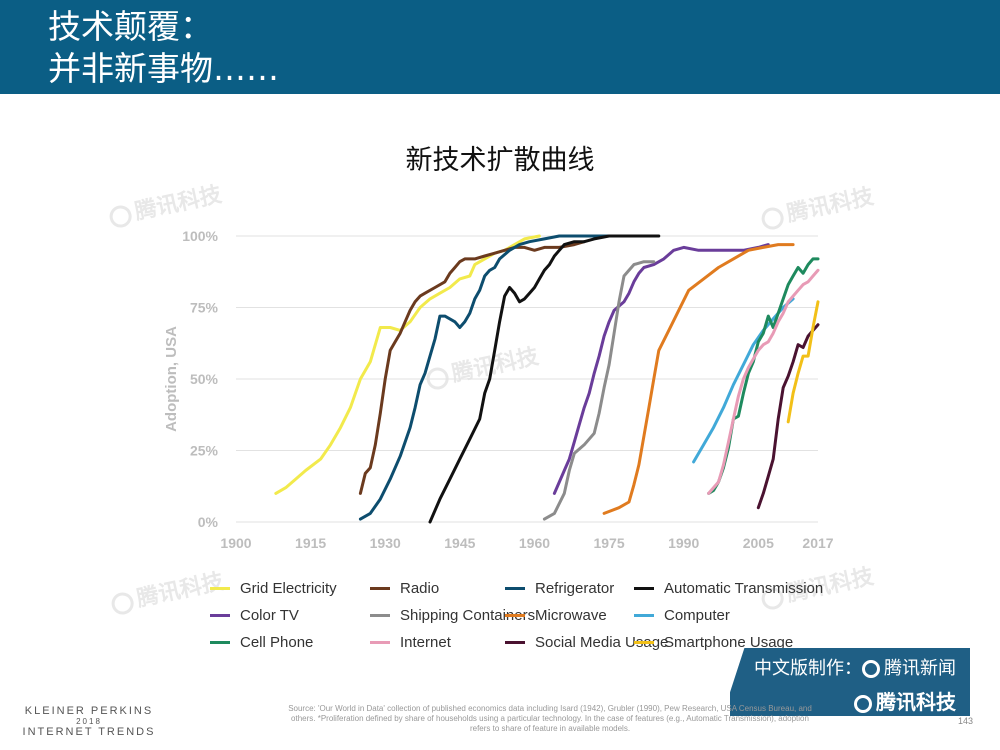 Image resolution: width=1000 pixels, height=750 pixels. I want to click on legend-item: Microwave, so click(556, 615).